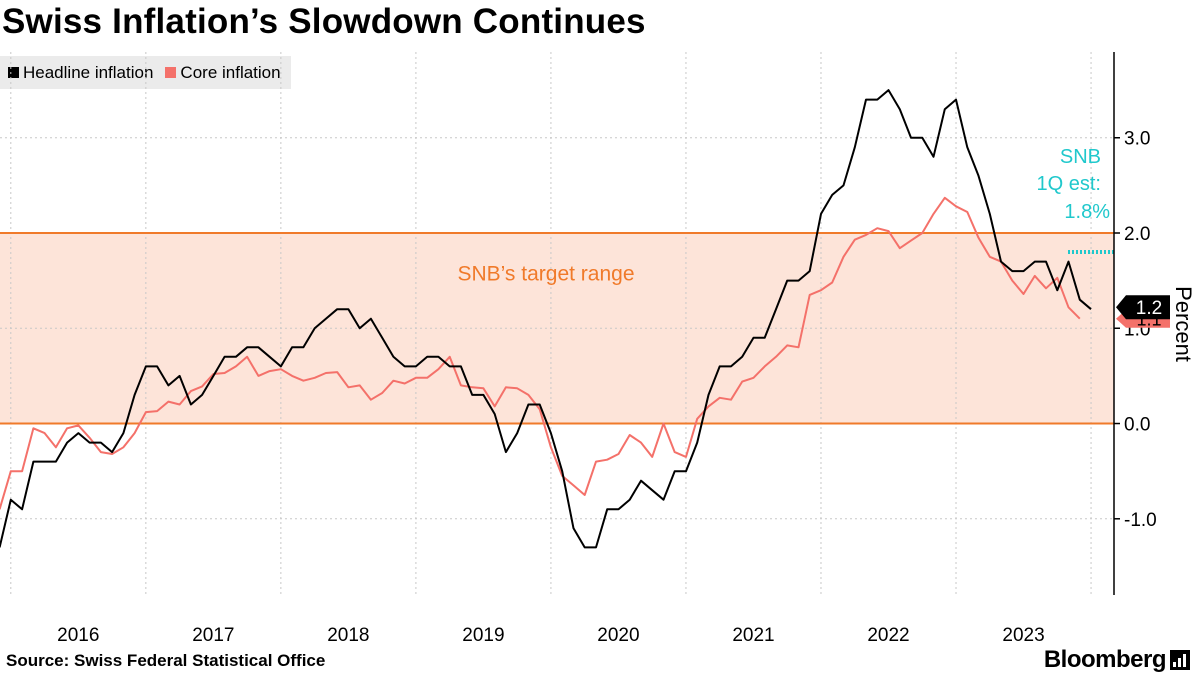 The width and height of the screenshot is (1200, 675). I want to click on y-tick-label-0.0: 0.0, so click(1137, 425).